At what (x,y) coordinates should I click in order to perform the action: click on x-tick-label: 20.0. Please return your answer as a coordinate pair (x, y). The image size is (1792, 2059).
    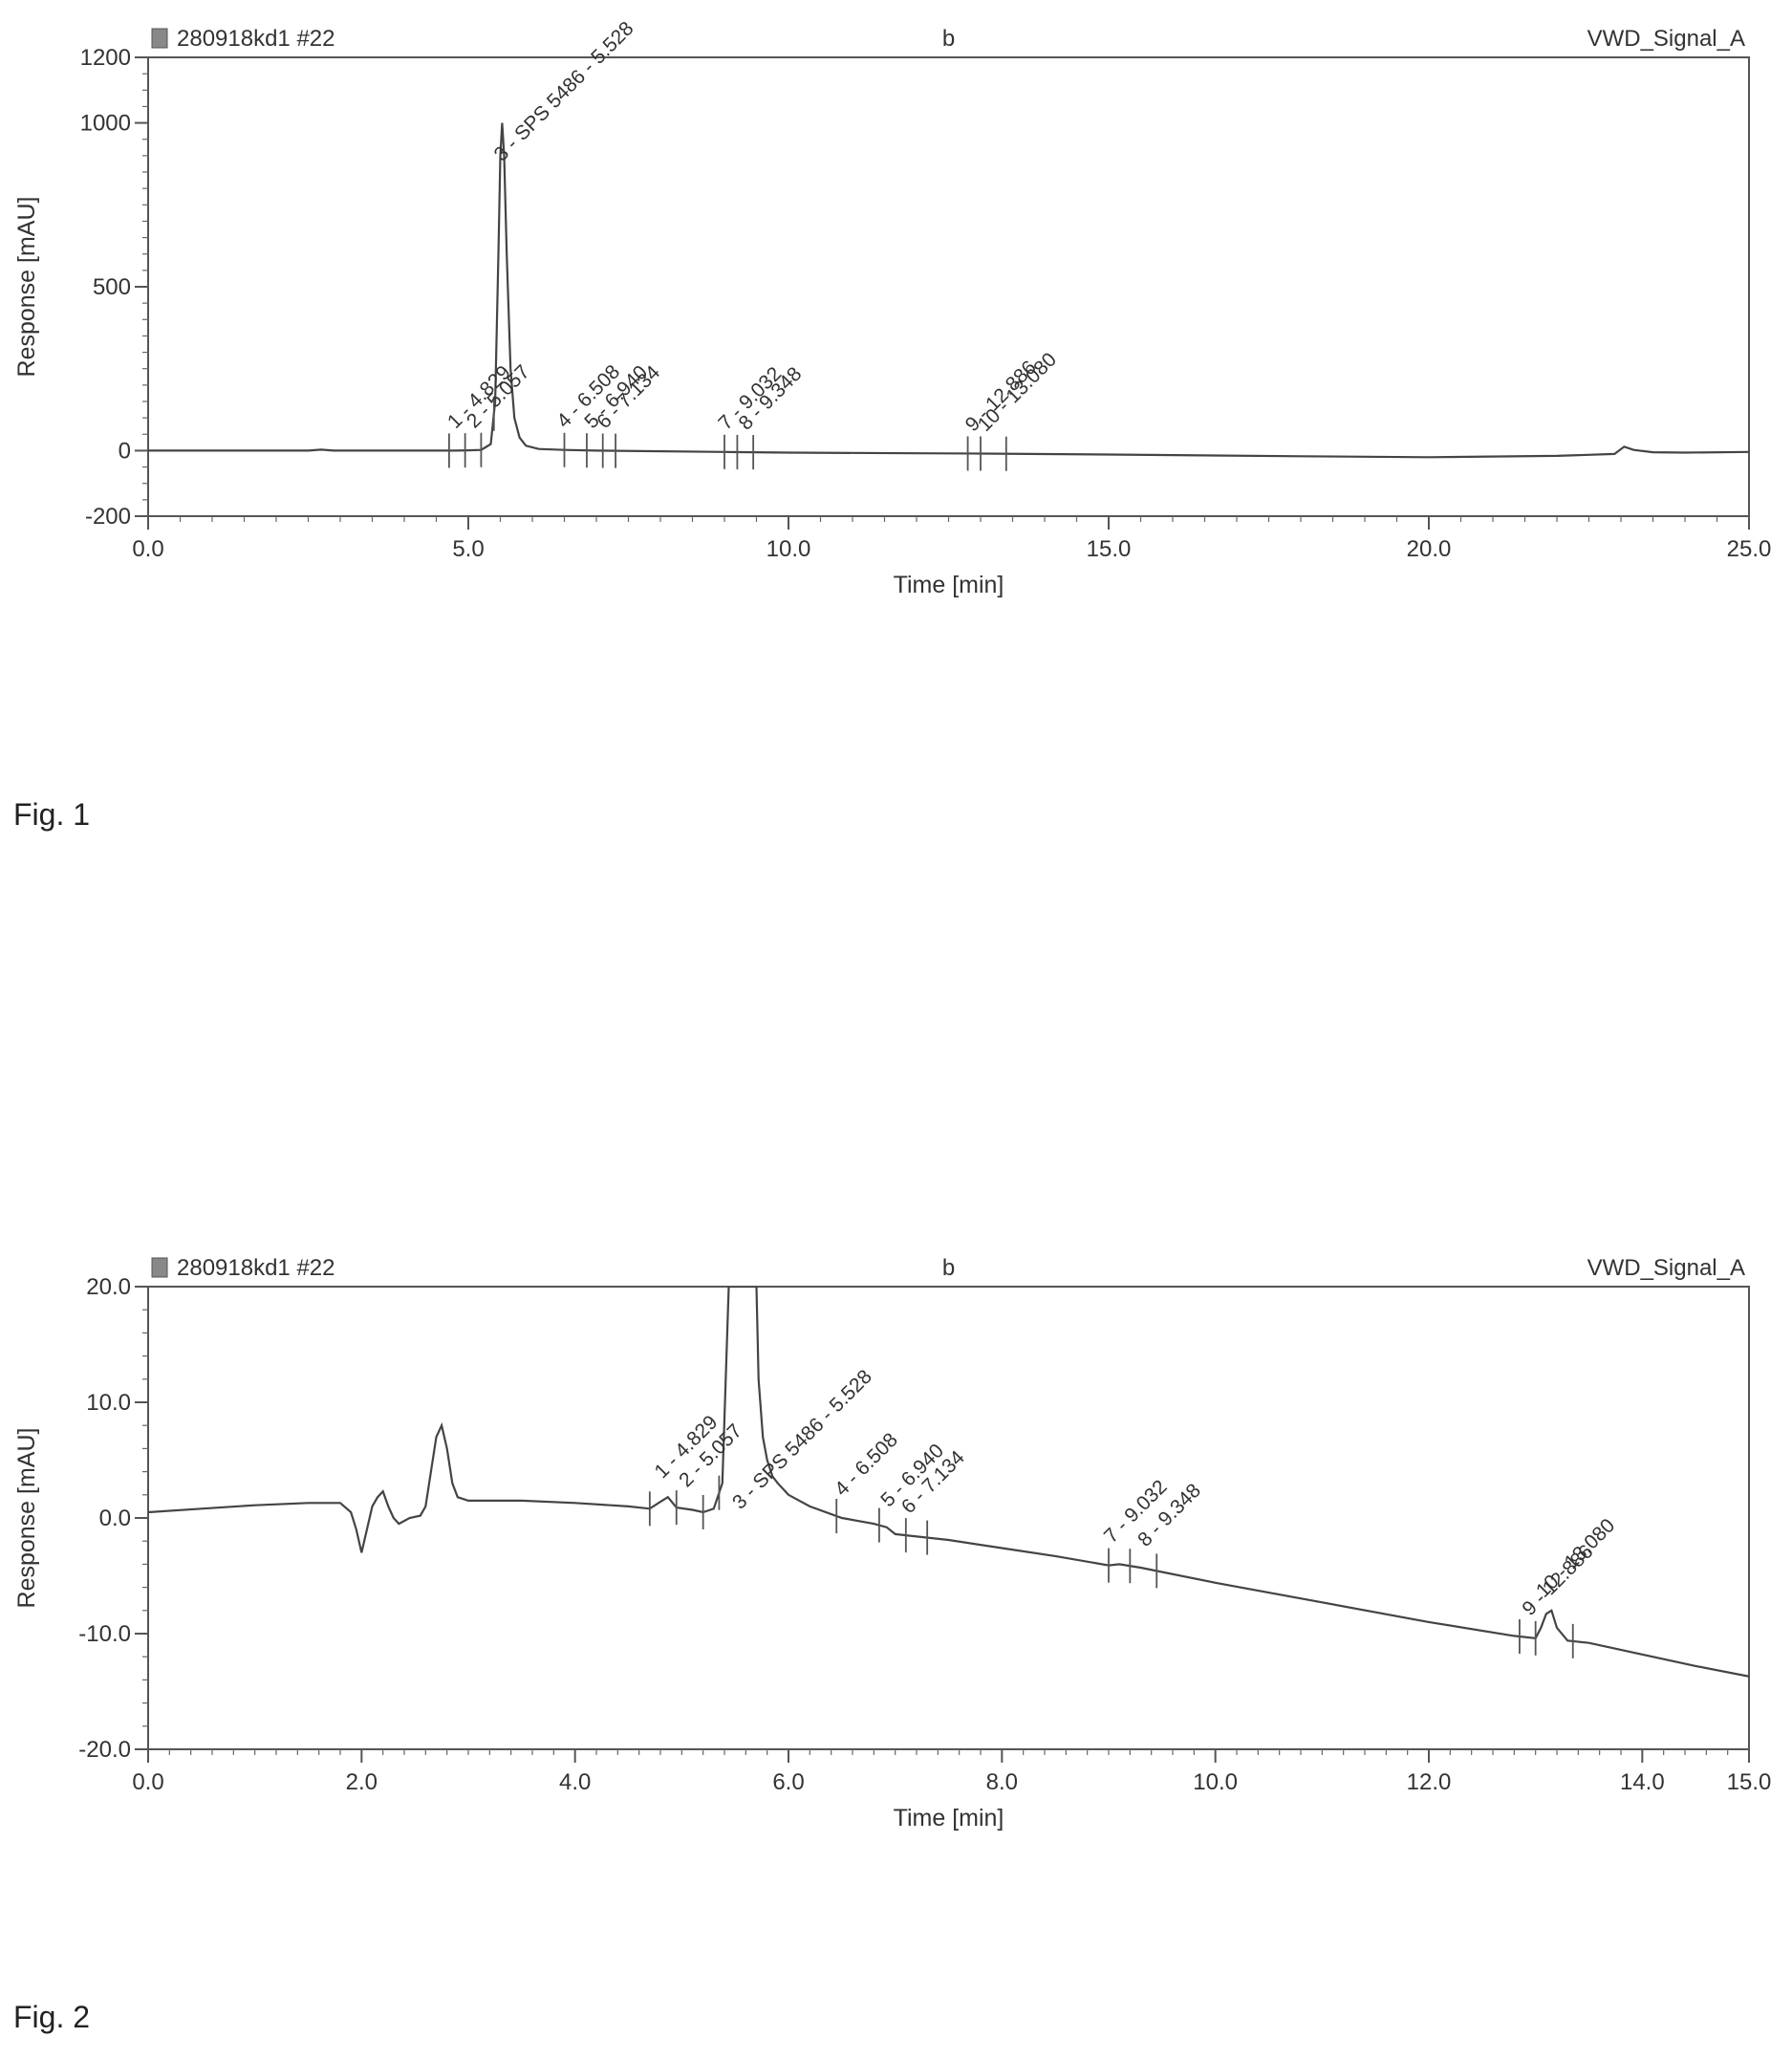
    Looking at the image, I should click on (1429, 549).